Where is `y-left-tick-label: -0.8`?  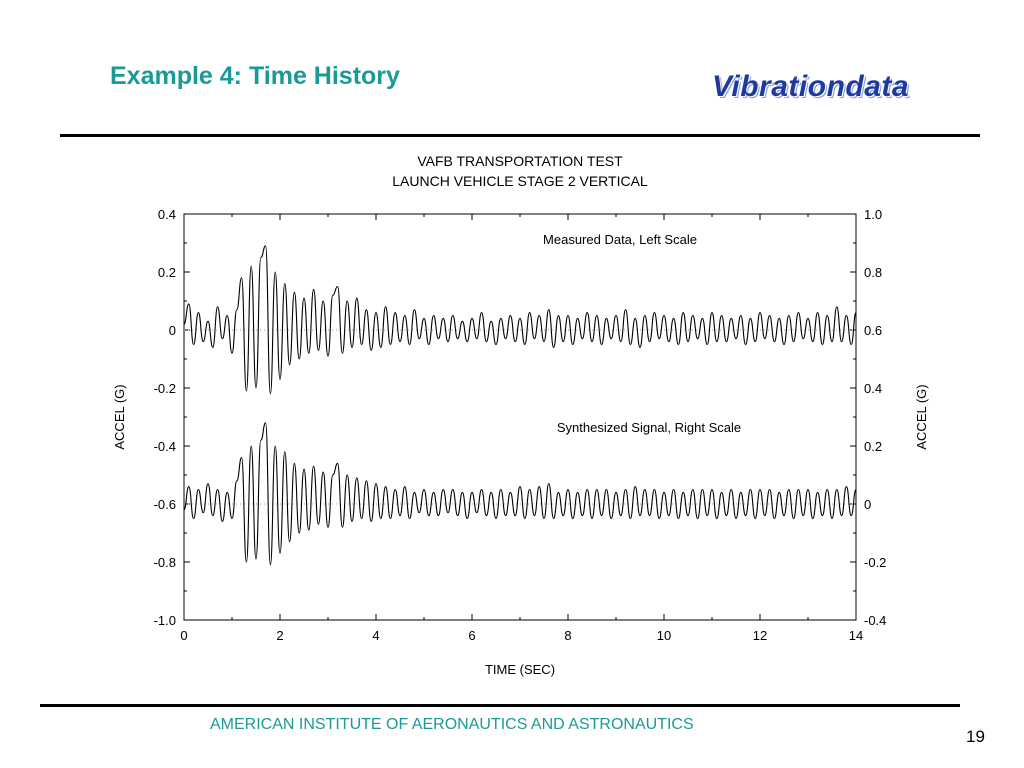 y-left-tick-label: -0.8 is located at coordinates (165, 562).